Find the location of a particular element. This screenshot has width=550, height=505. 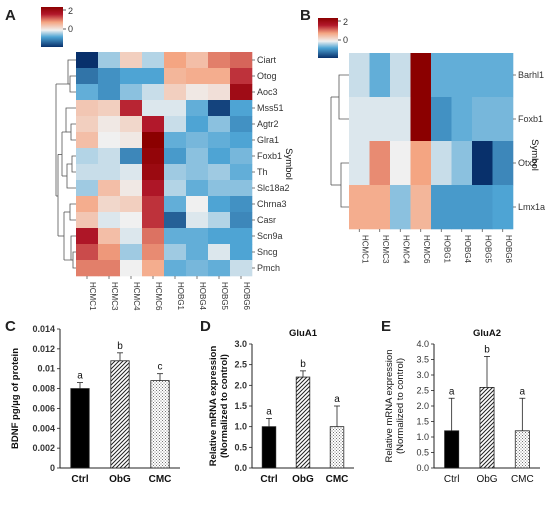

significance-letter: b is located at coordinates (303, 364).